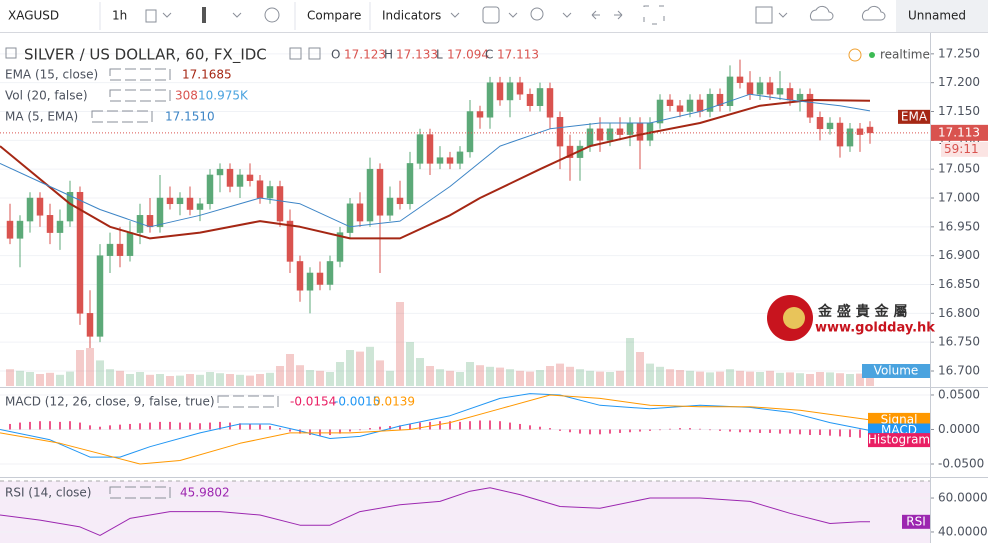  I want to click on y-tick-label: 0.0000, so click(959, 429).